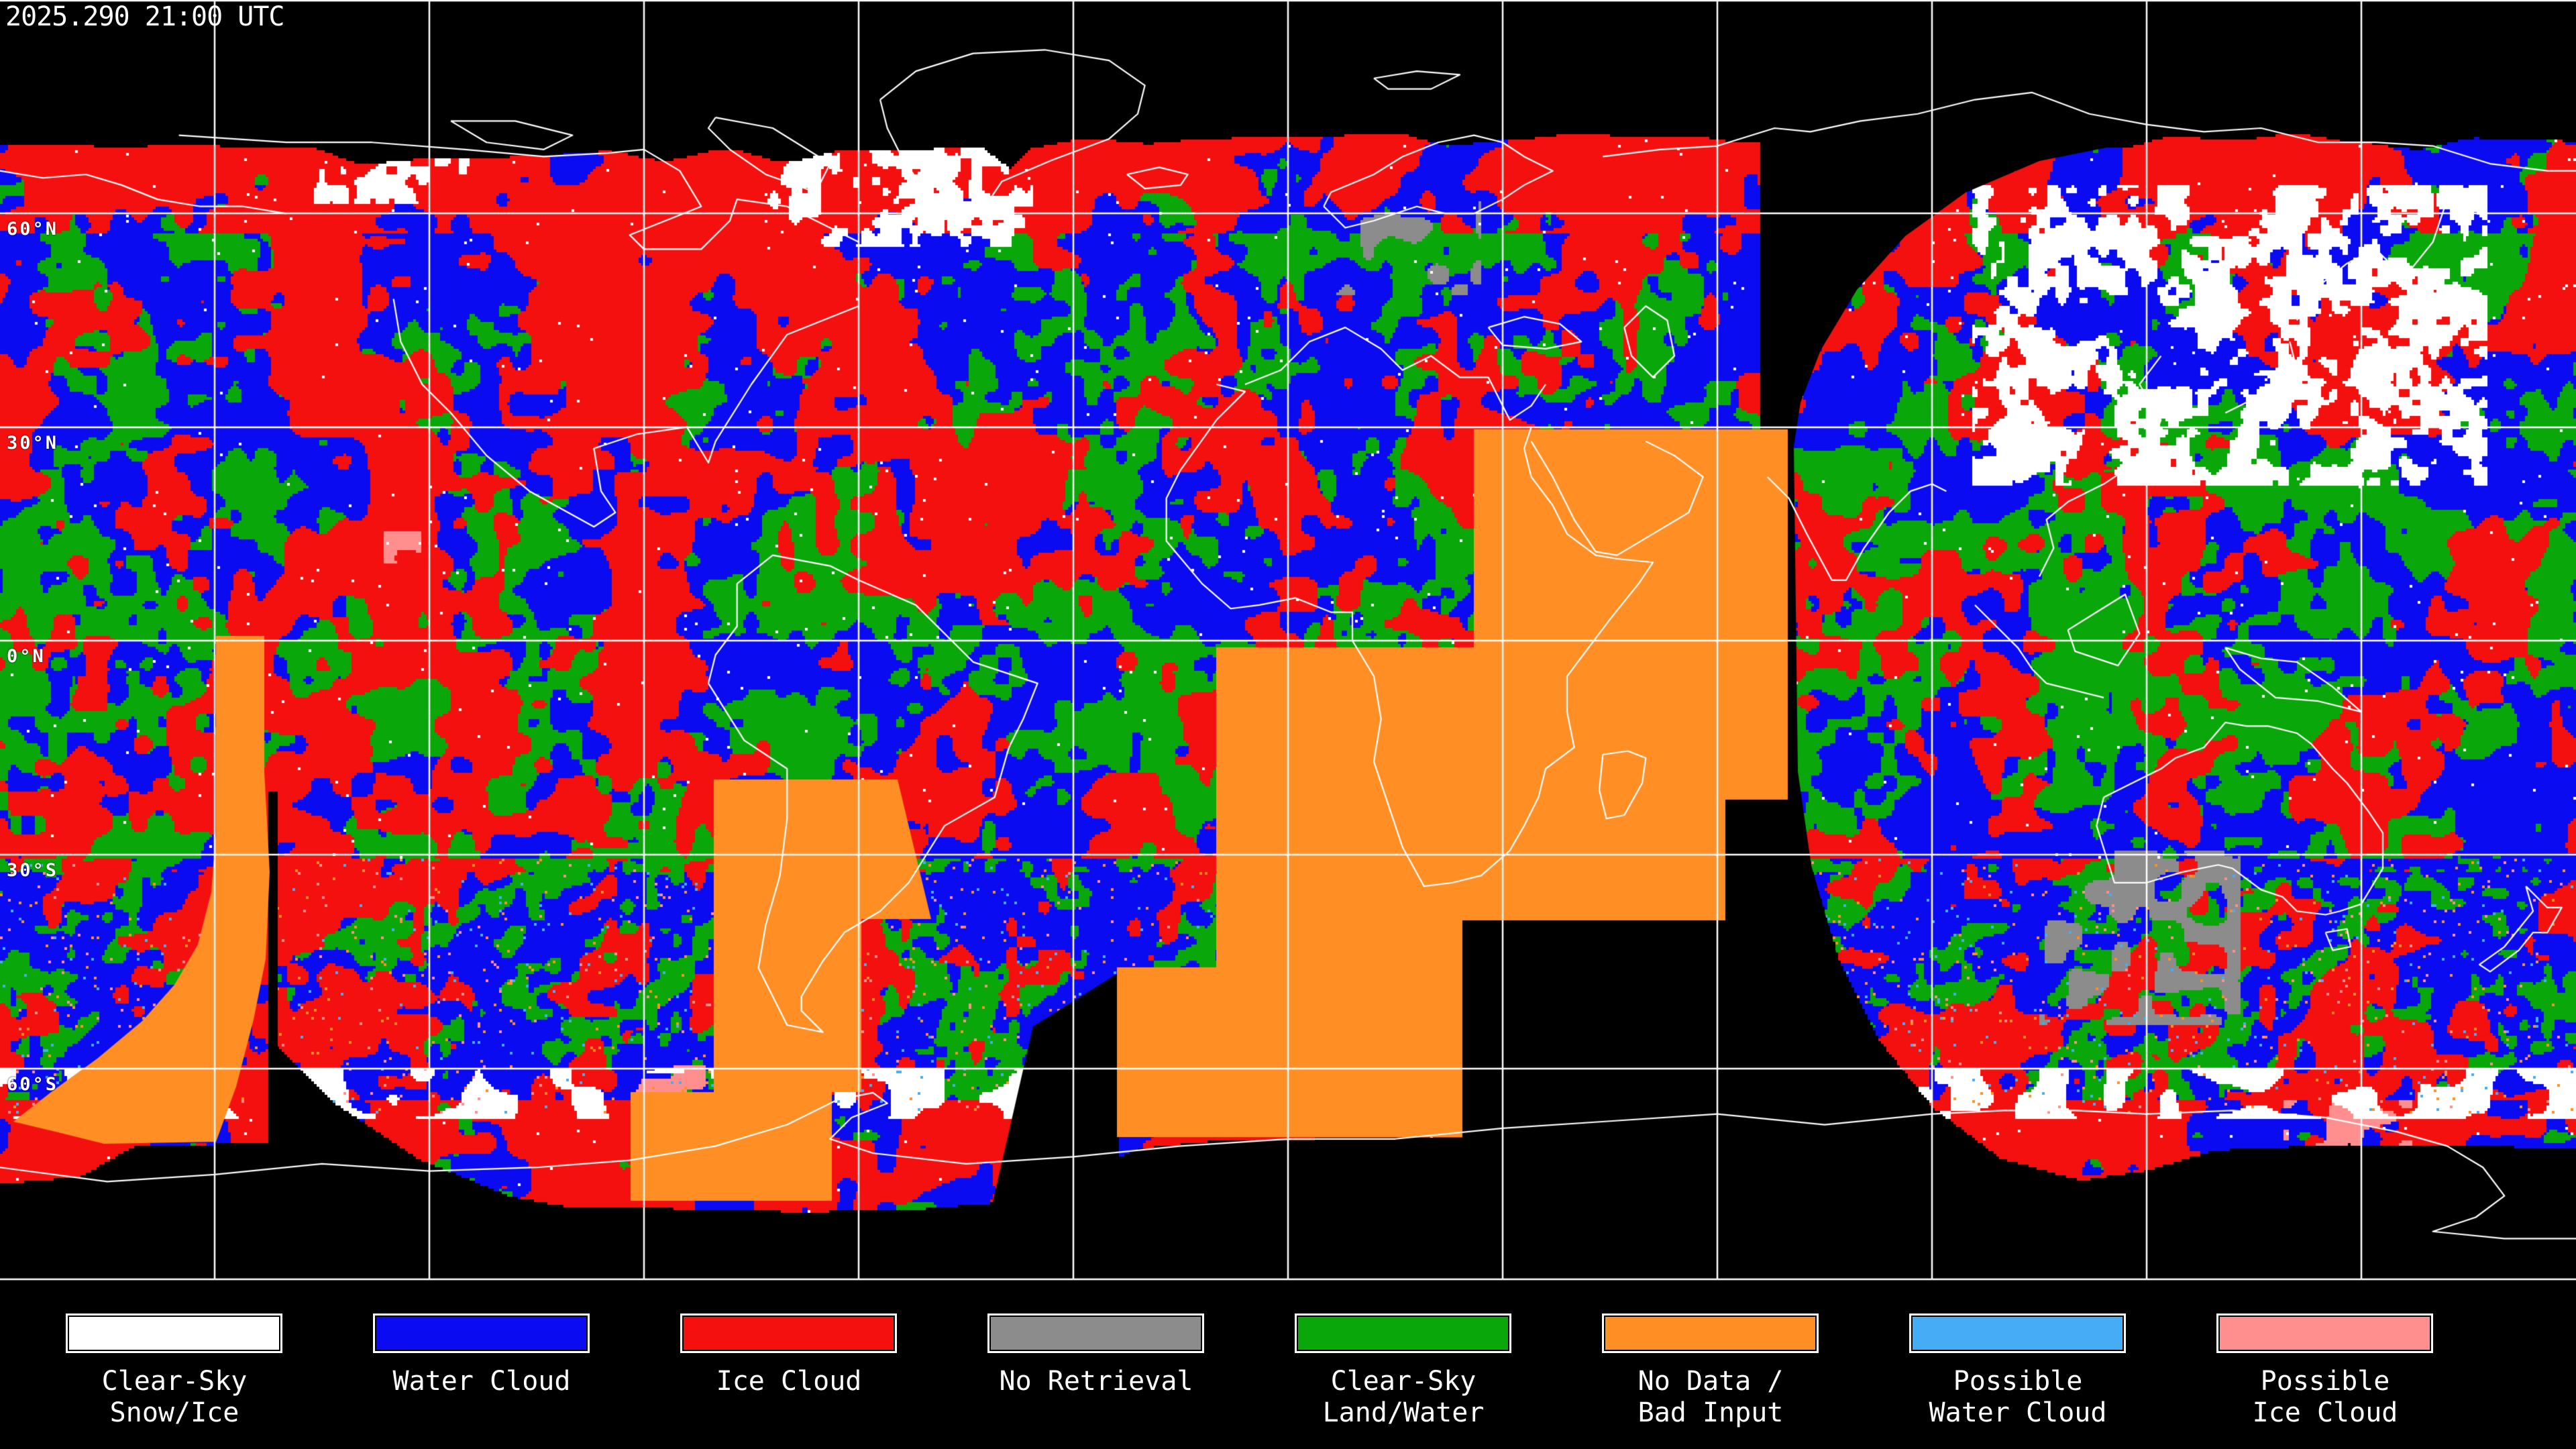 This screenshot has width=2576, height=1449. Describe the element at coordinates (33, 1084) in the screenshot. I see `lat-label-60s: 60°S` at that location.